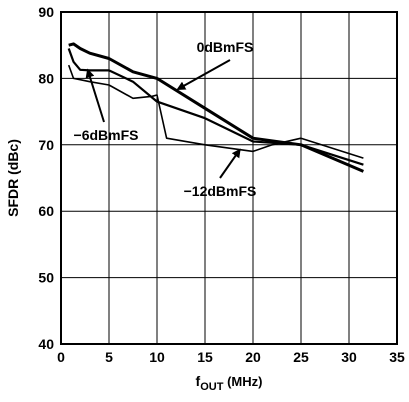  What do you see at coordinates (46, 344) in the screenshot?
I see `y-tick-label: 40` at bounding box center [46, 344].